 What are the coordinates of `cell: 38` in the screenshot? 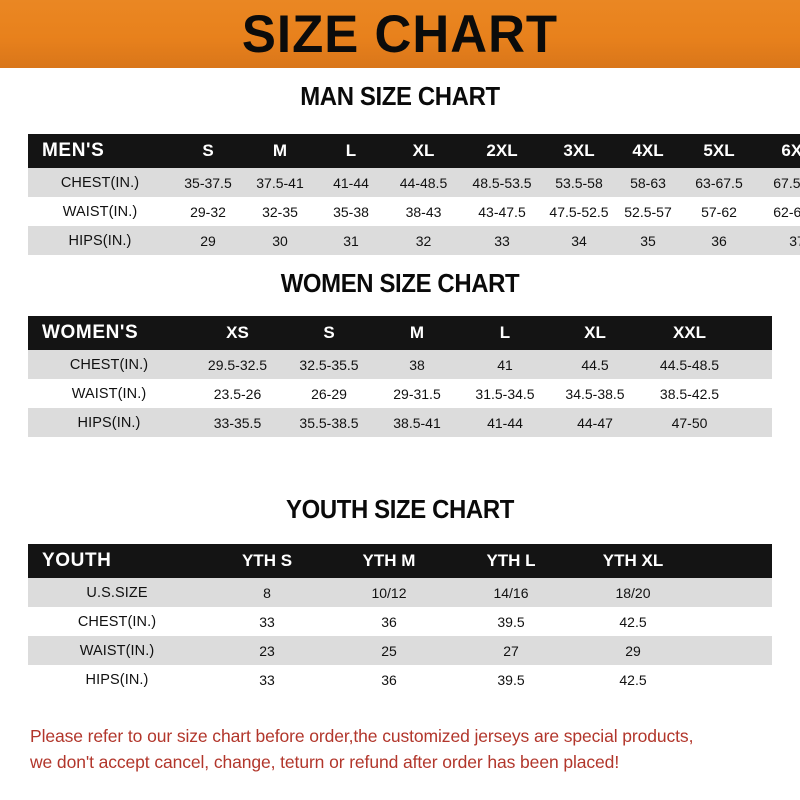 It's located at (417, 364).